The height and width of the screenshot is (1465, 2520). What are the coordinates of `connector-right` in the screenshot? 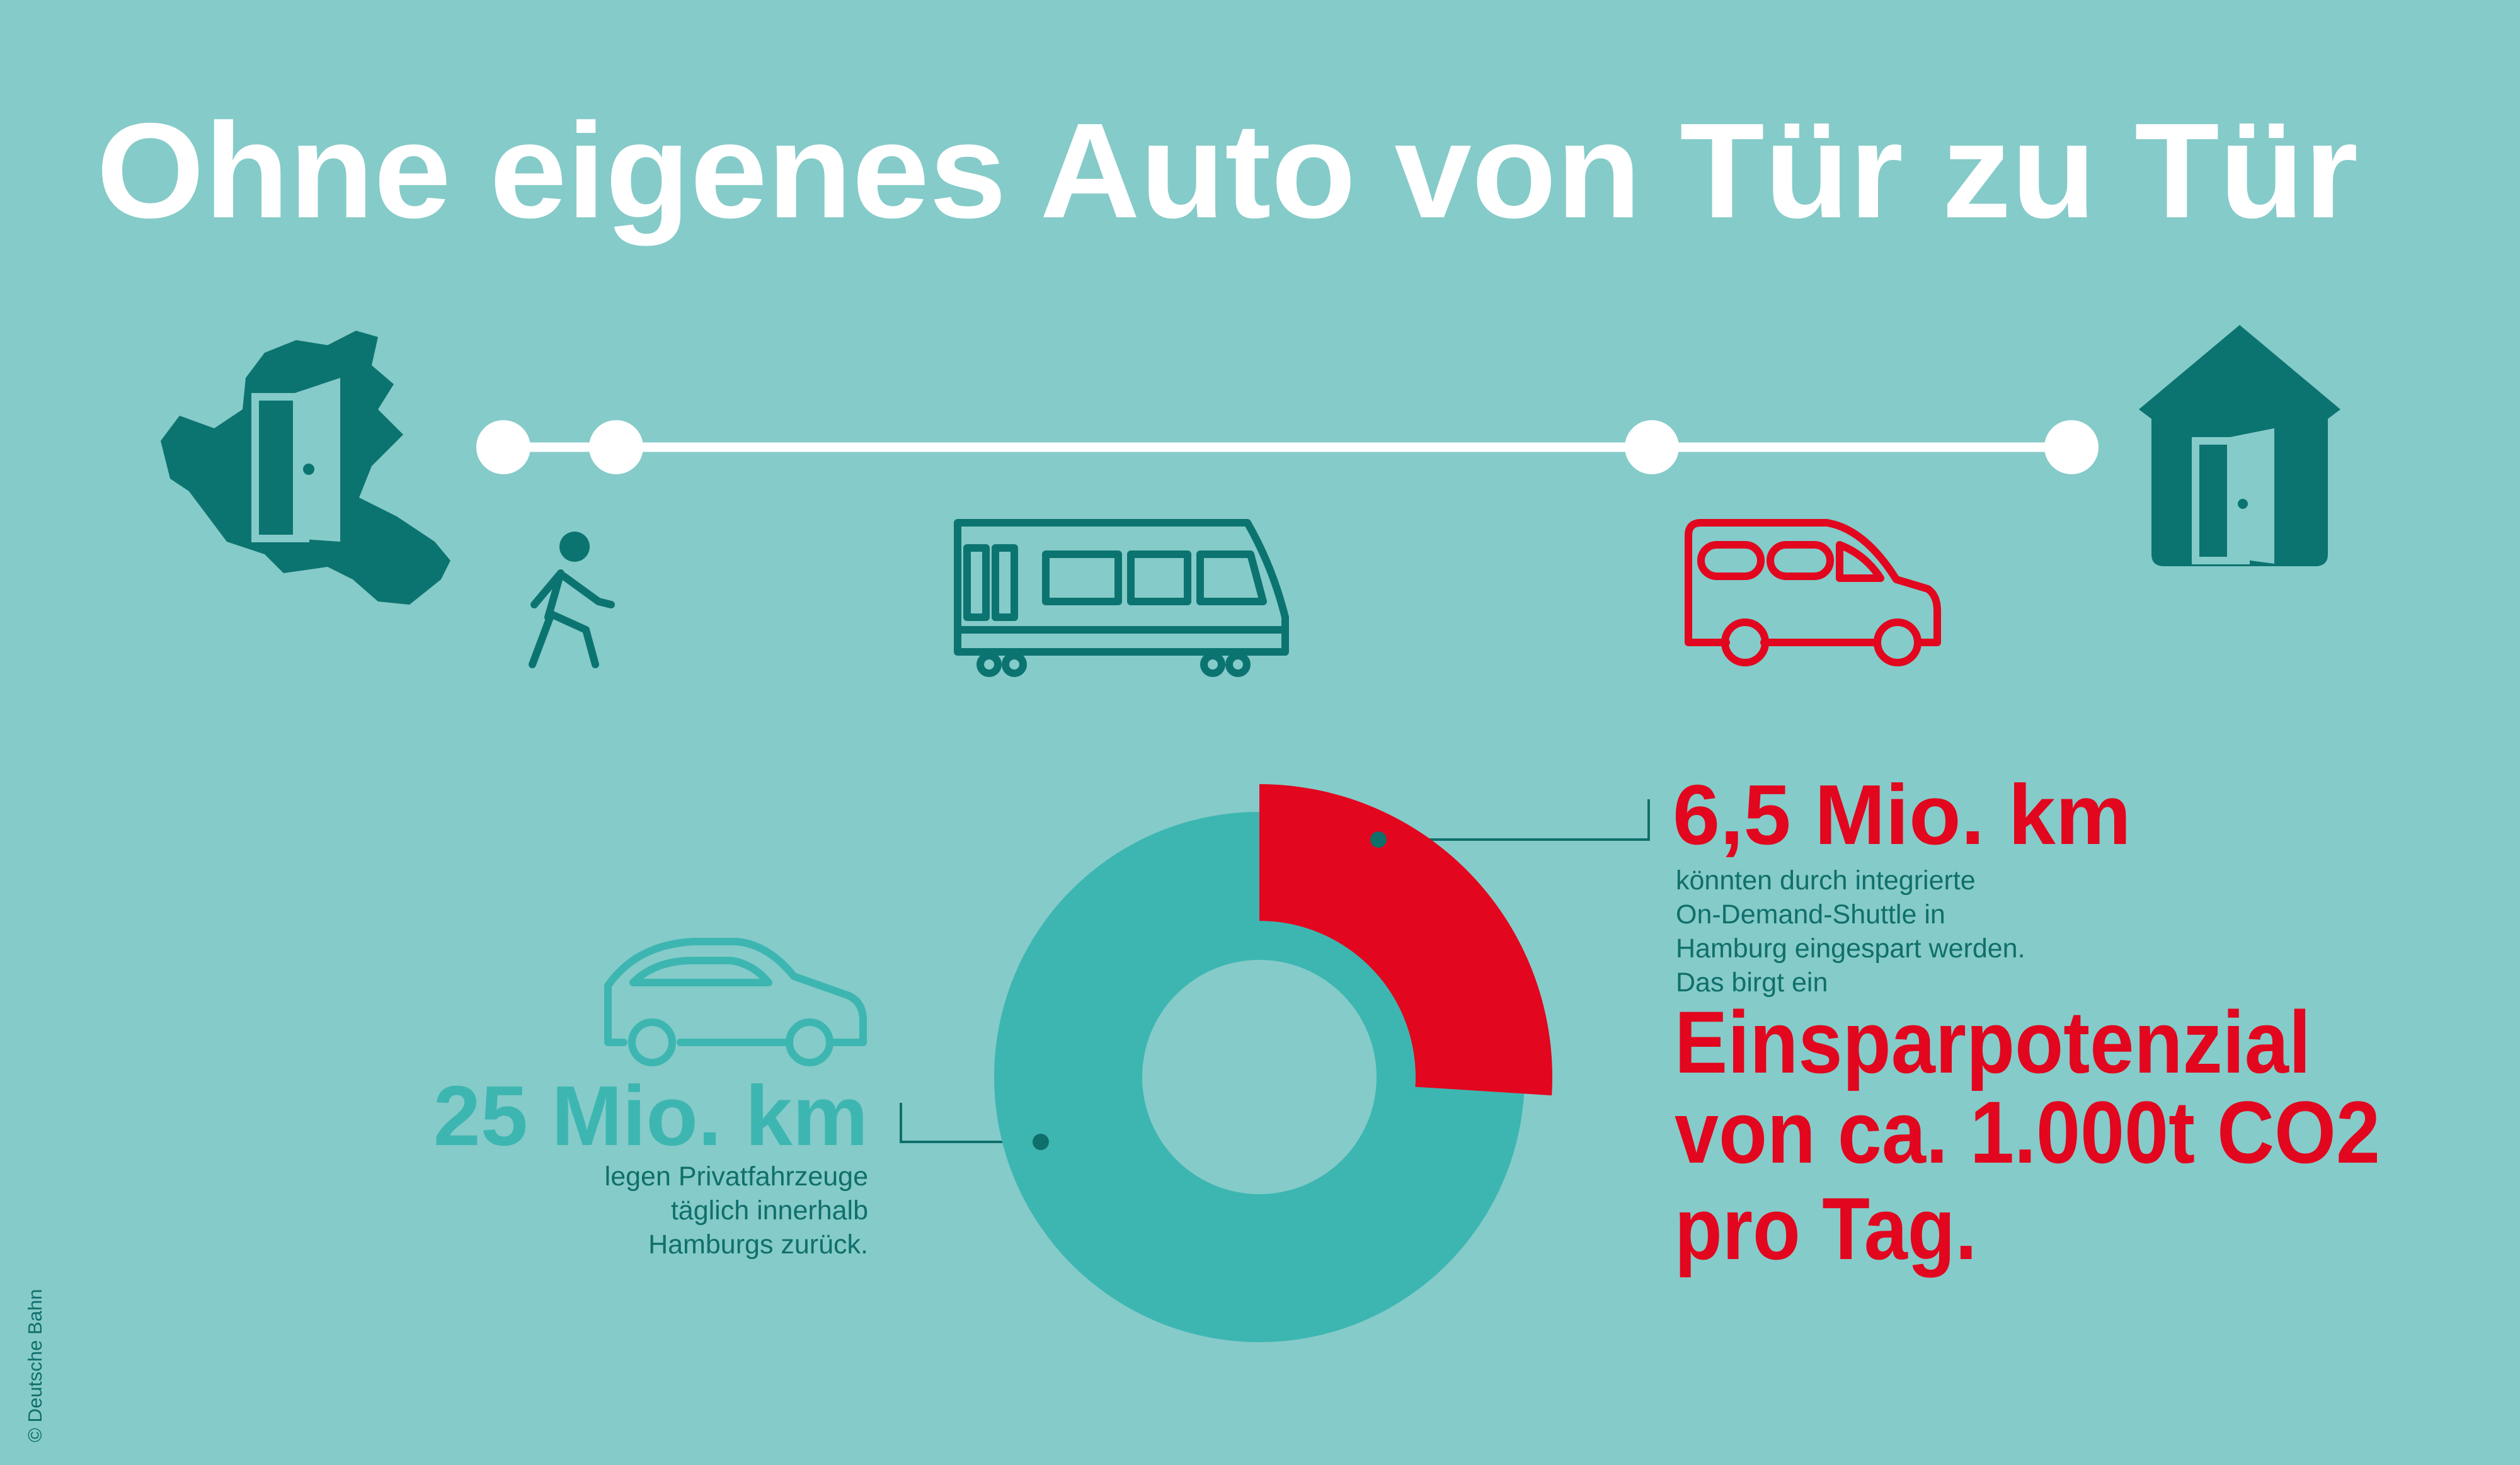 It's located at (1514, 820).